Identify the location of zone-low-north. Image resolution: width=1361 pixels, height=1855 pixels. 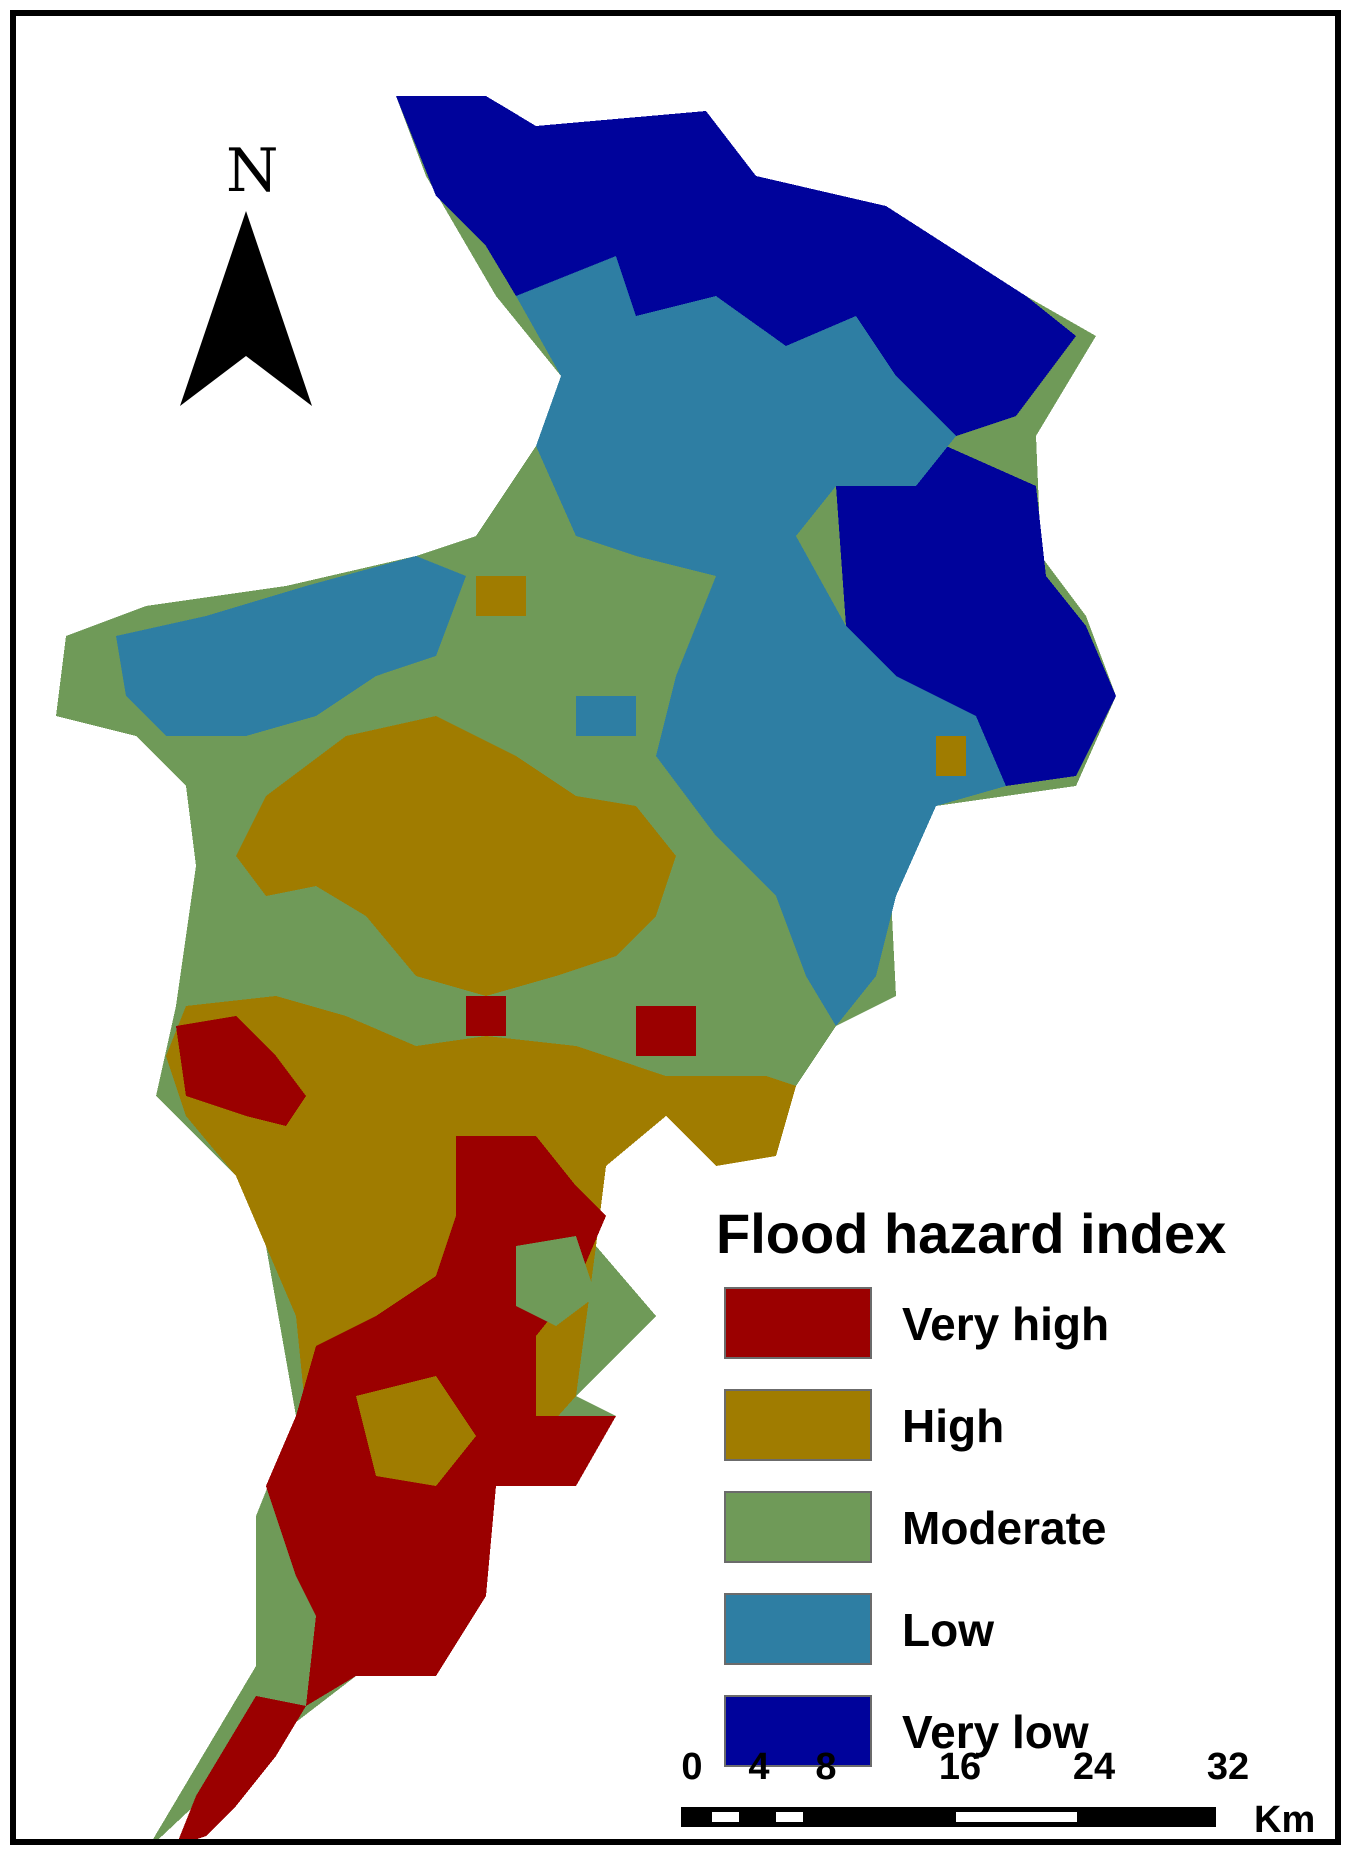
(736, 416).